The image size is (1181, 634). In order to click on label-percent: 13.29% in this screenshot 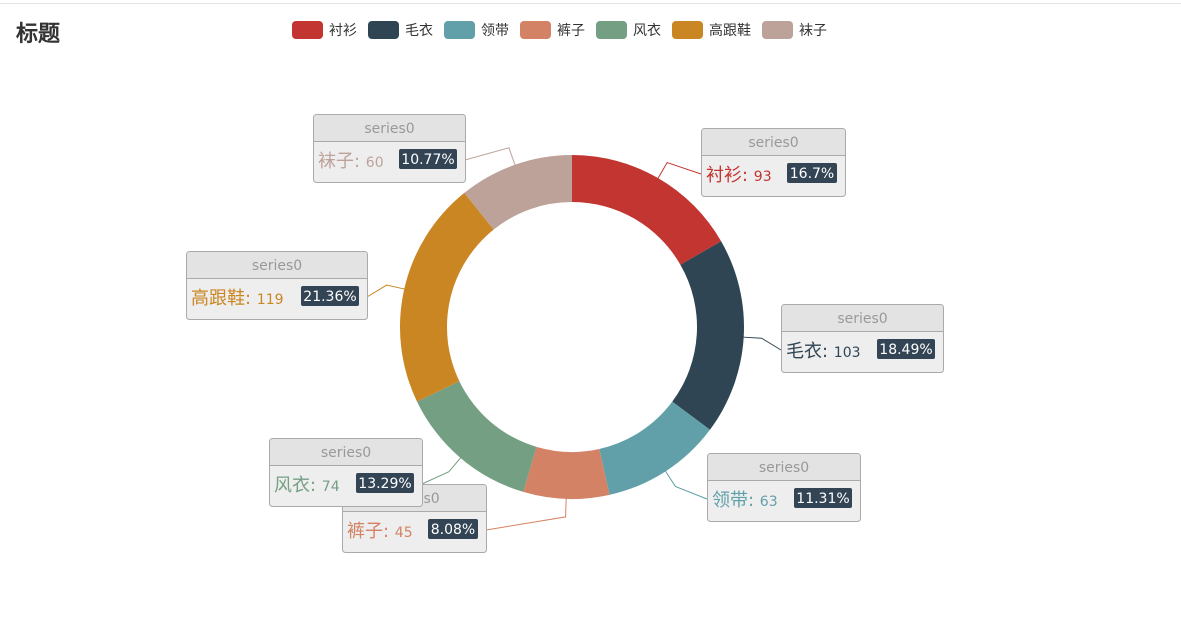, I will do `click(384, 484)`.